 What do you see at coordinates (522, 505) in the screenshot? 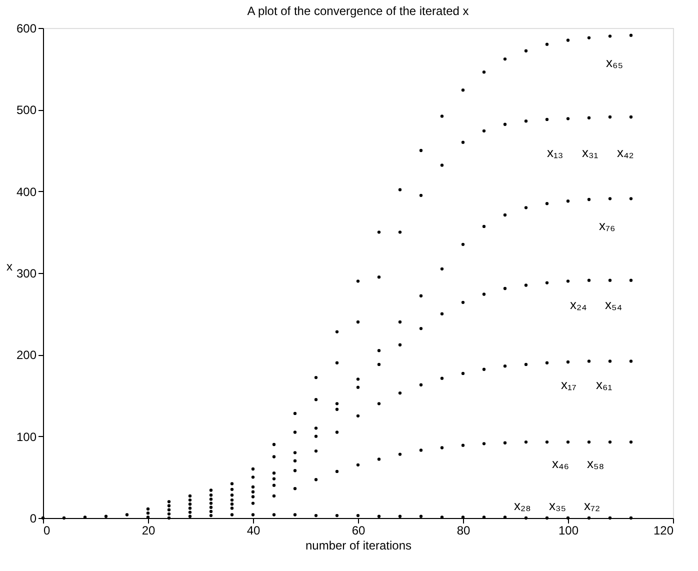
I see `annotation: x₂₈` at bounding box center [522, 505].